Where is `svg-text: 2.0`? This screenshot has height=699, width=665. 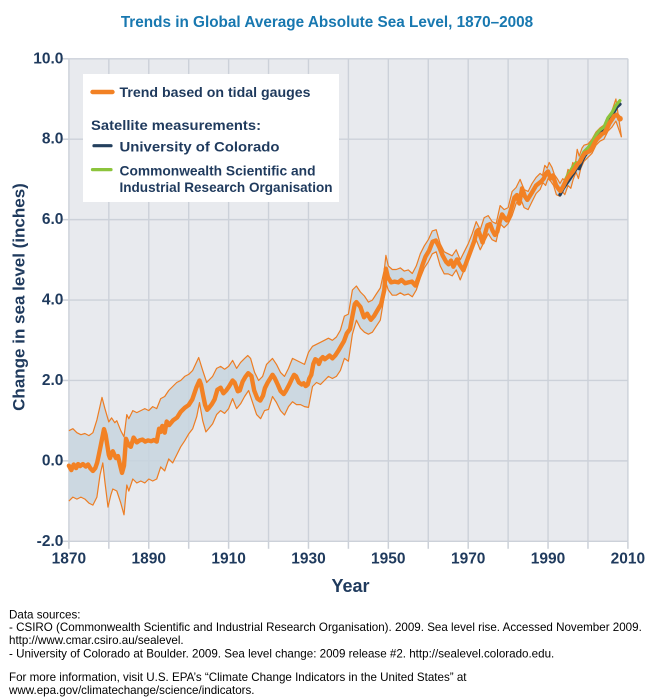 svg-text: 2.0 is located at coordinates (53, 380).